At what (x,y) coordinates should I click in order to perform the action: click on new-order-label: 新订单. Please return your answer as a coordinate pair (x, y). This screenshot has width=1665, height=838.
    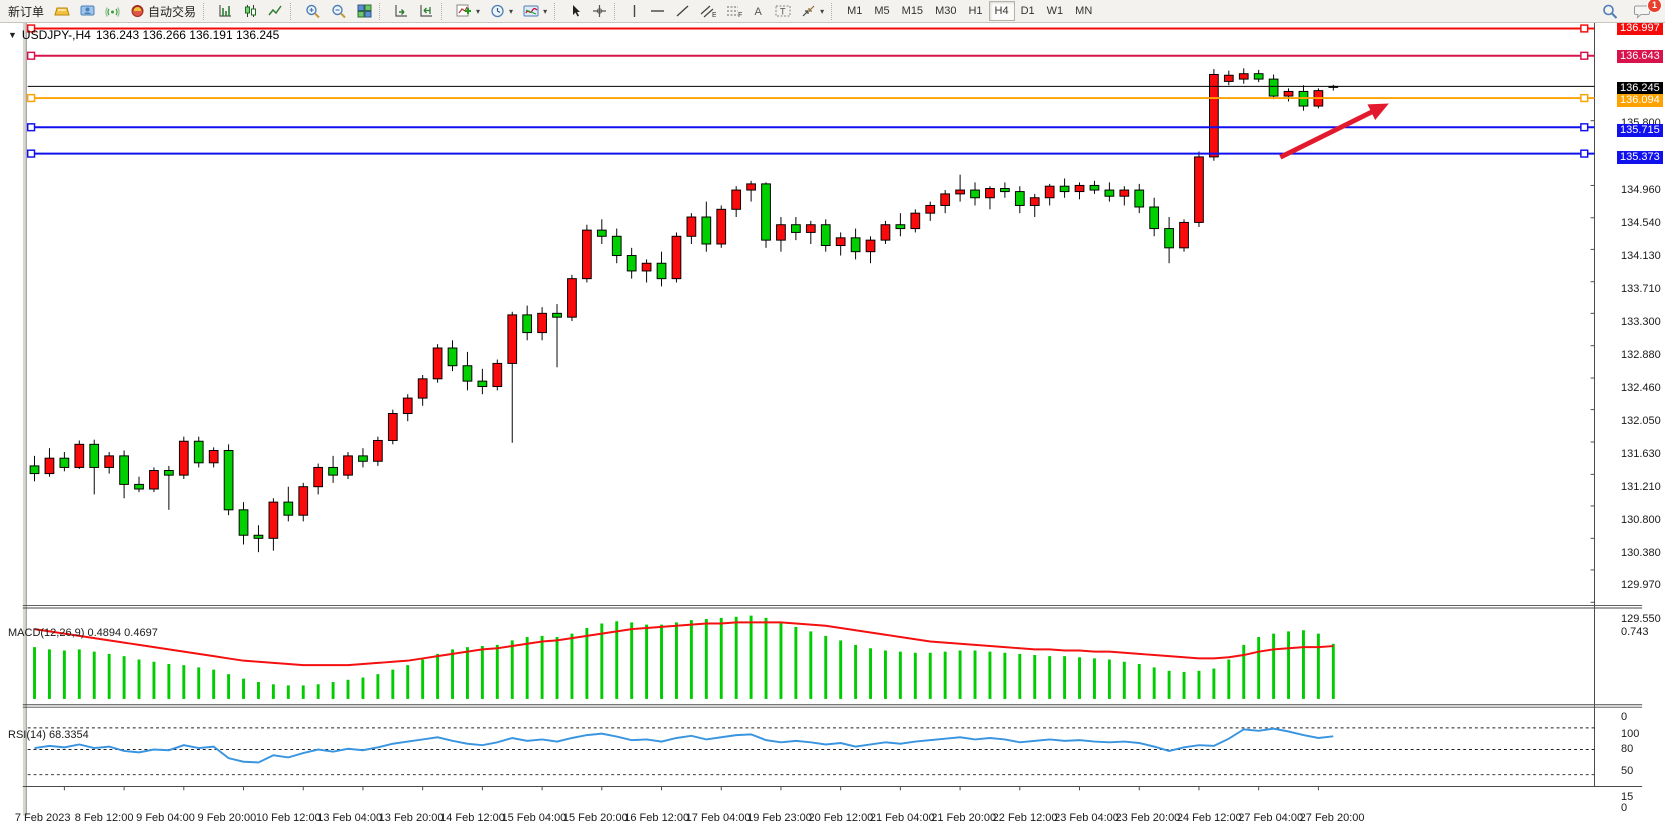
    Looking at the image, I should click on (26, 11).